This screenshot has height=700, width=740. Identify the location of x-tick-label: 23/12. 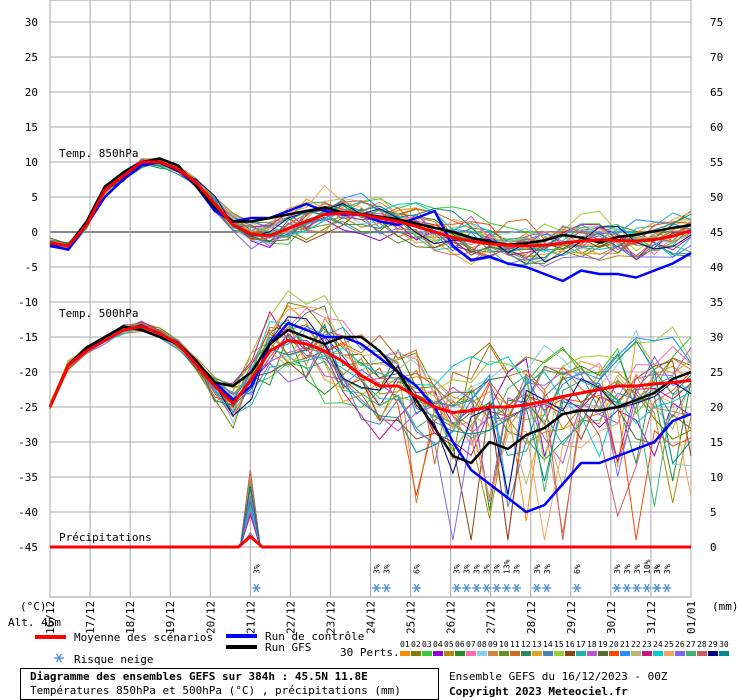
(330, 617).